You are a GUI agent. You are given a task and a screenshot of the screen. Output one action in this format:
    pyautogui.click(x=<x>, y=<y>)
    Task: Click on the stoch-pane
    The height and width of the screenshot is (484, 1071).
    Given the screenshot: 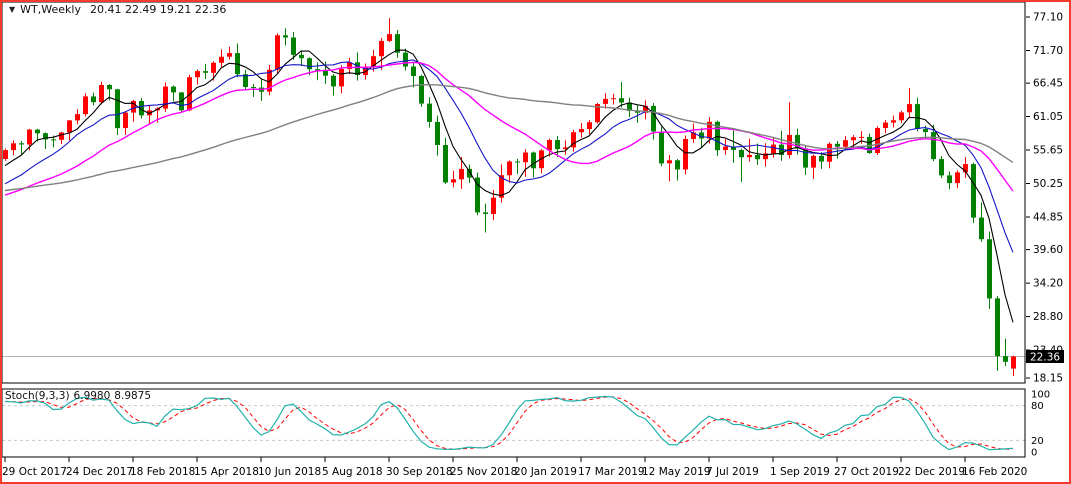 What is the action you would take?
    pyautogui.click(x=513, y=423)
    